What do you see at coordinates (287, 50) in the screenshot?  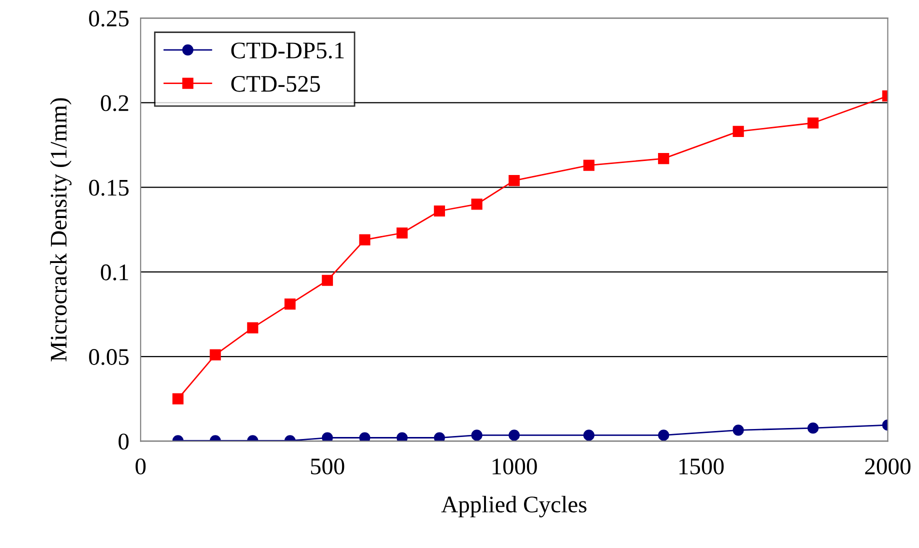 I see `legend-label: CTD-DP5.1` at bounding box center [287, 50].